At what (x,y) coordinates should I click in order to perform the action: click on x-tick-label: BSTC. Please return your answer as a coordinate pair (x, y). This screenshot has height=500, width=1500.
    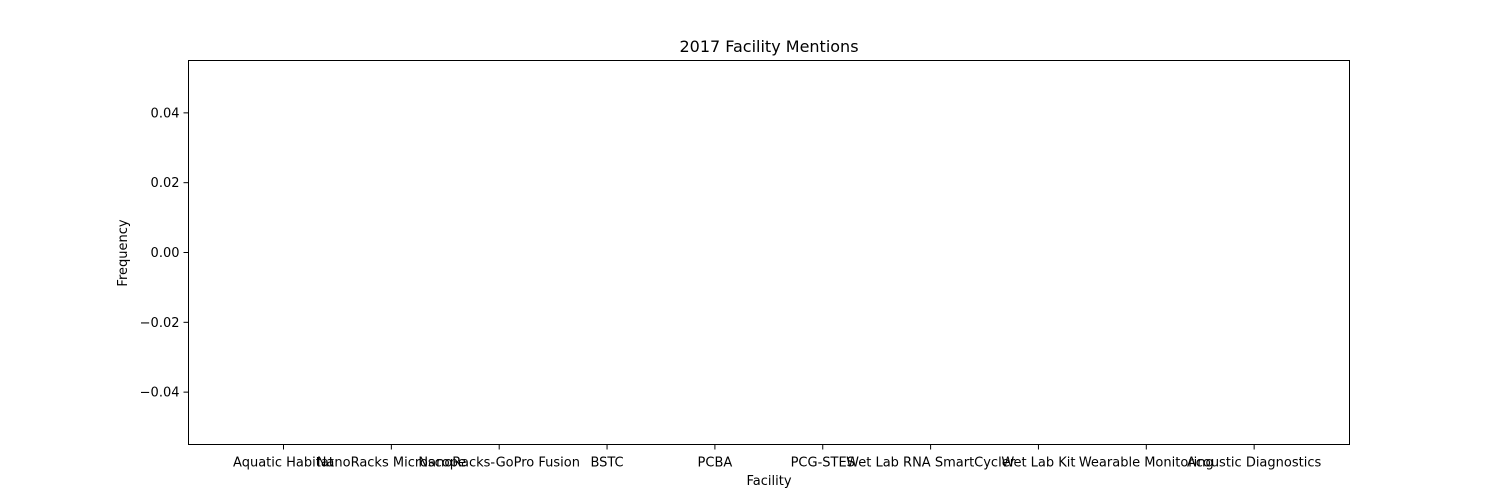
    Looking at the image, I should click on (606, 463).